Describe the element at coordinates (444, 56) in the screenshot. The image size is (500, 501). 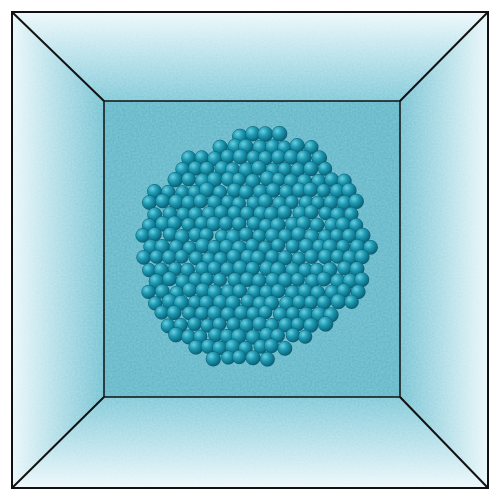
I see `box-edge-top-right` at that location.